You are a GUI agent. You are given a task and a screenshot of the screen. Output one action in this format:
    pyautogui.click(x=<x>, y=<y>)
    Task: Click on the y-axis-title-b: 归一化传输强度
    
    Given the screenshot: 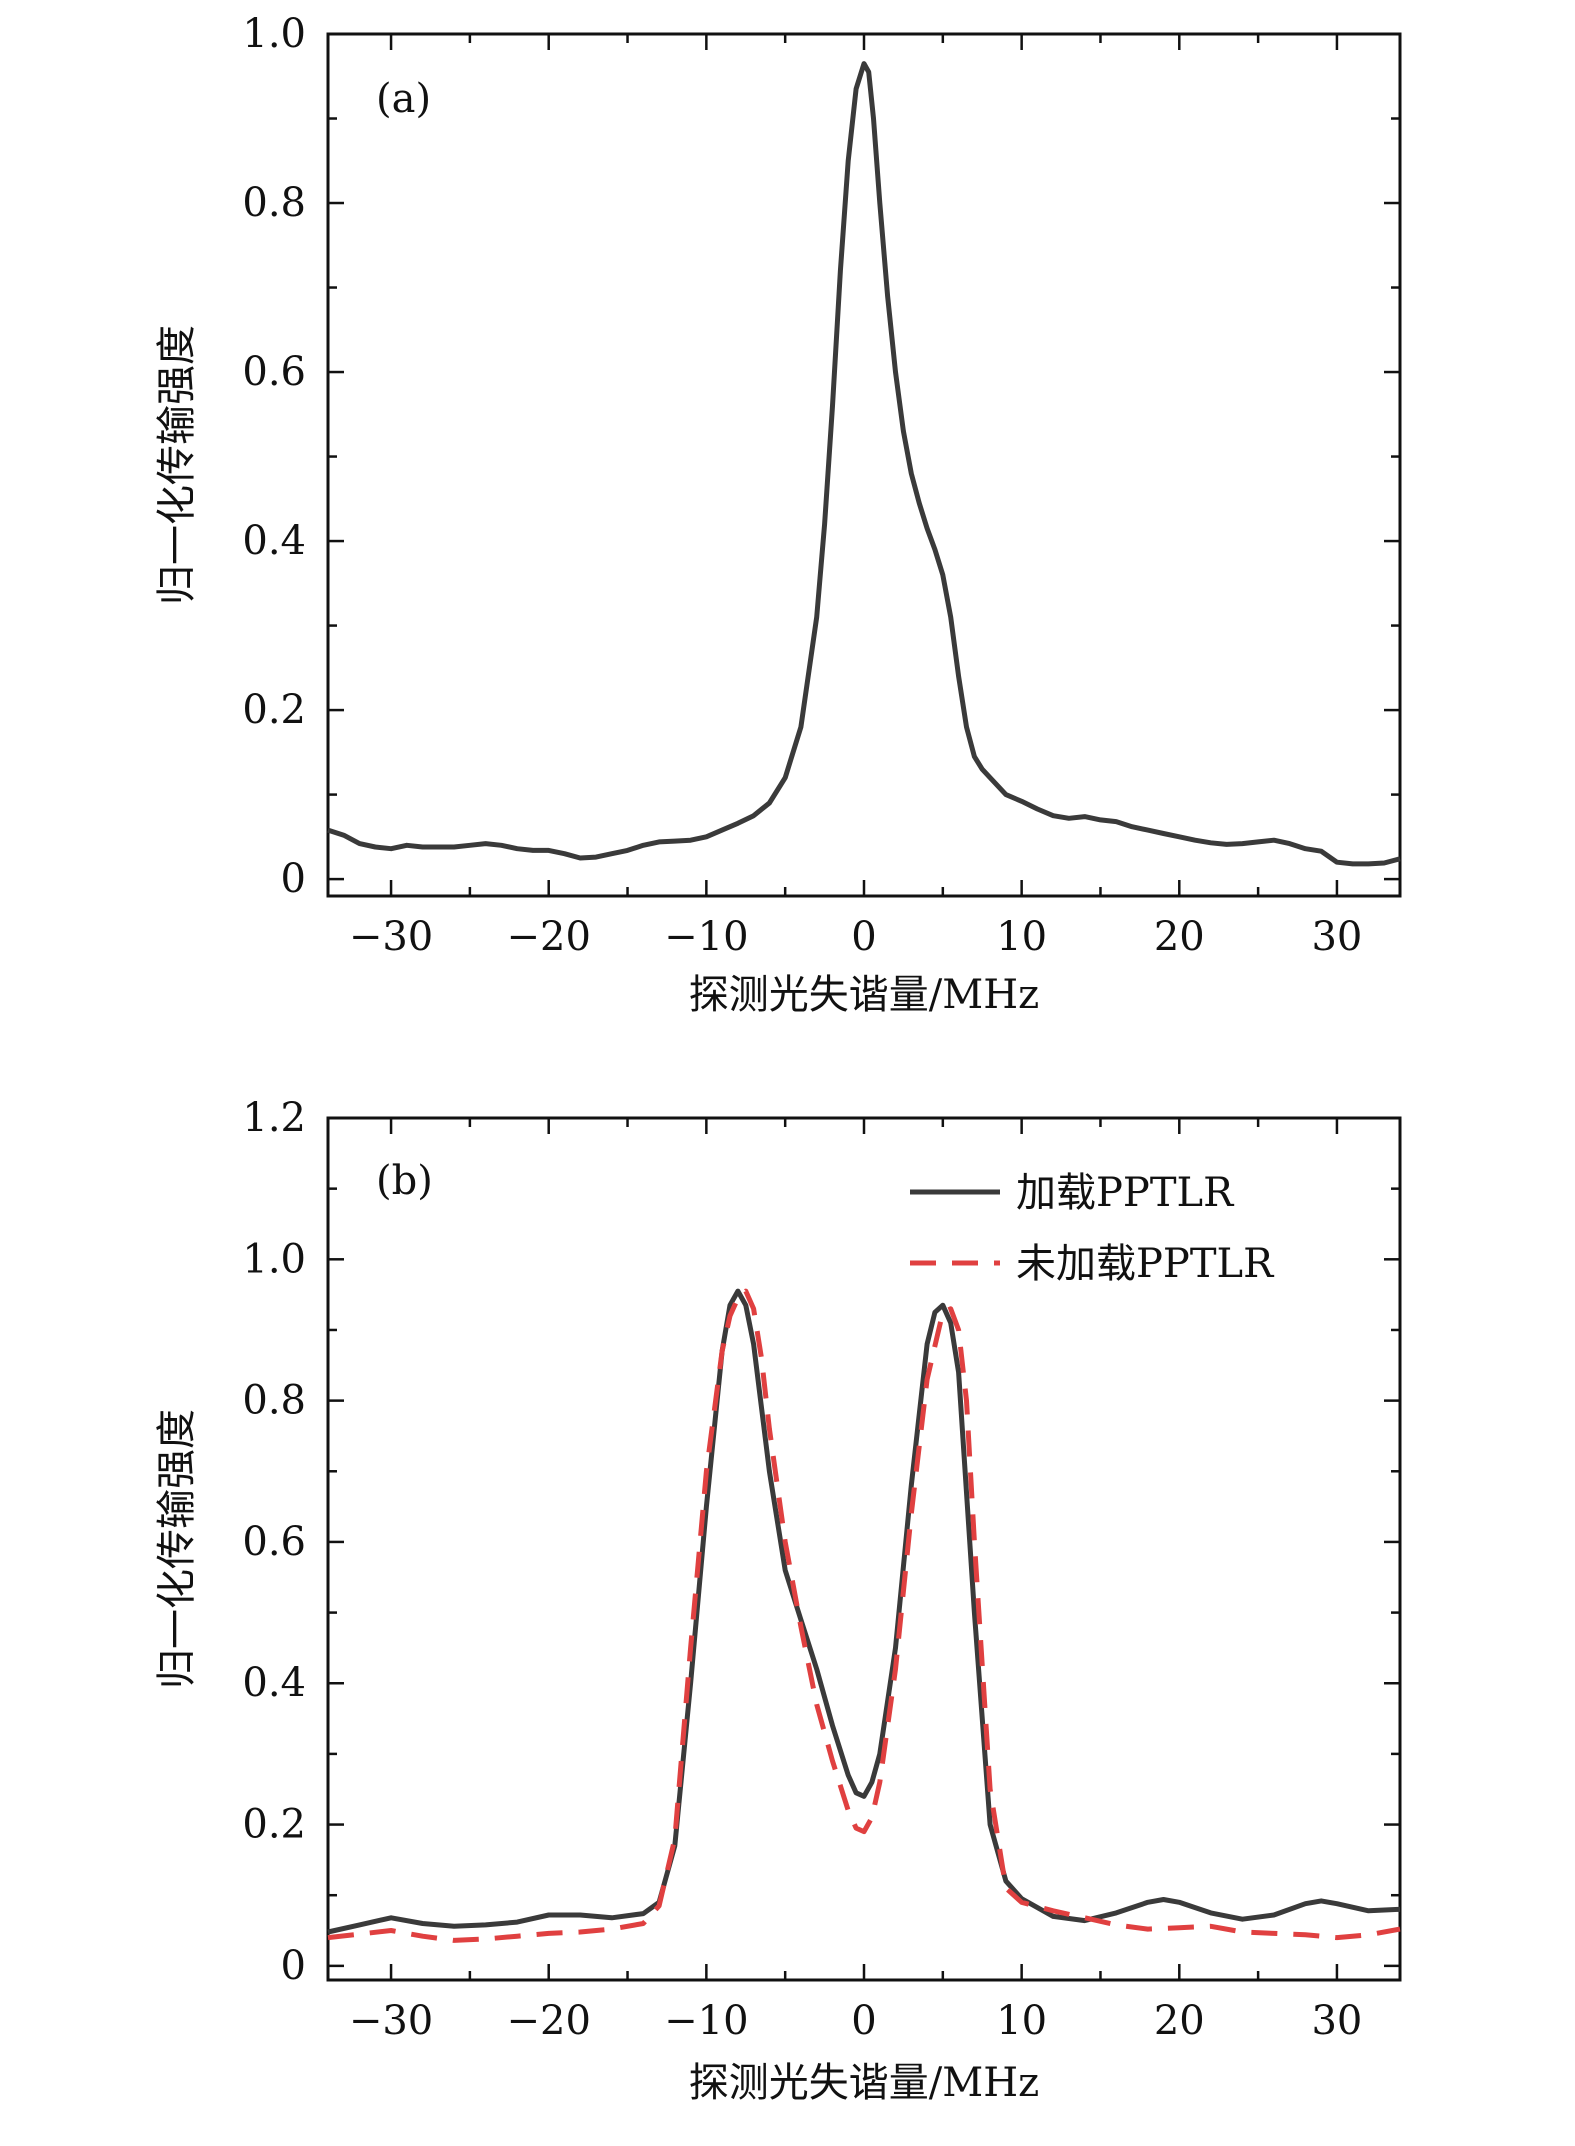 What is the action you would take?
    pyautogui.click(x=177, y=1549)
    